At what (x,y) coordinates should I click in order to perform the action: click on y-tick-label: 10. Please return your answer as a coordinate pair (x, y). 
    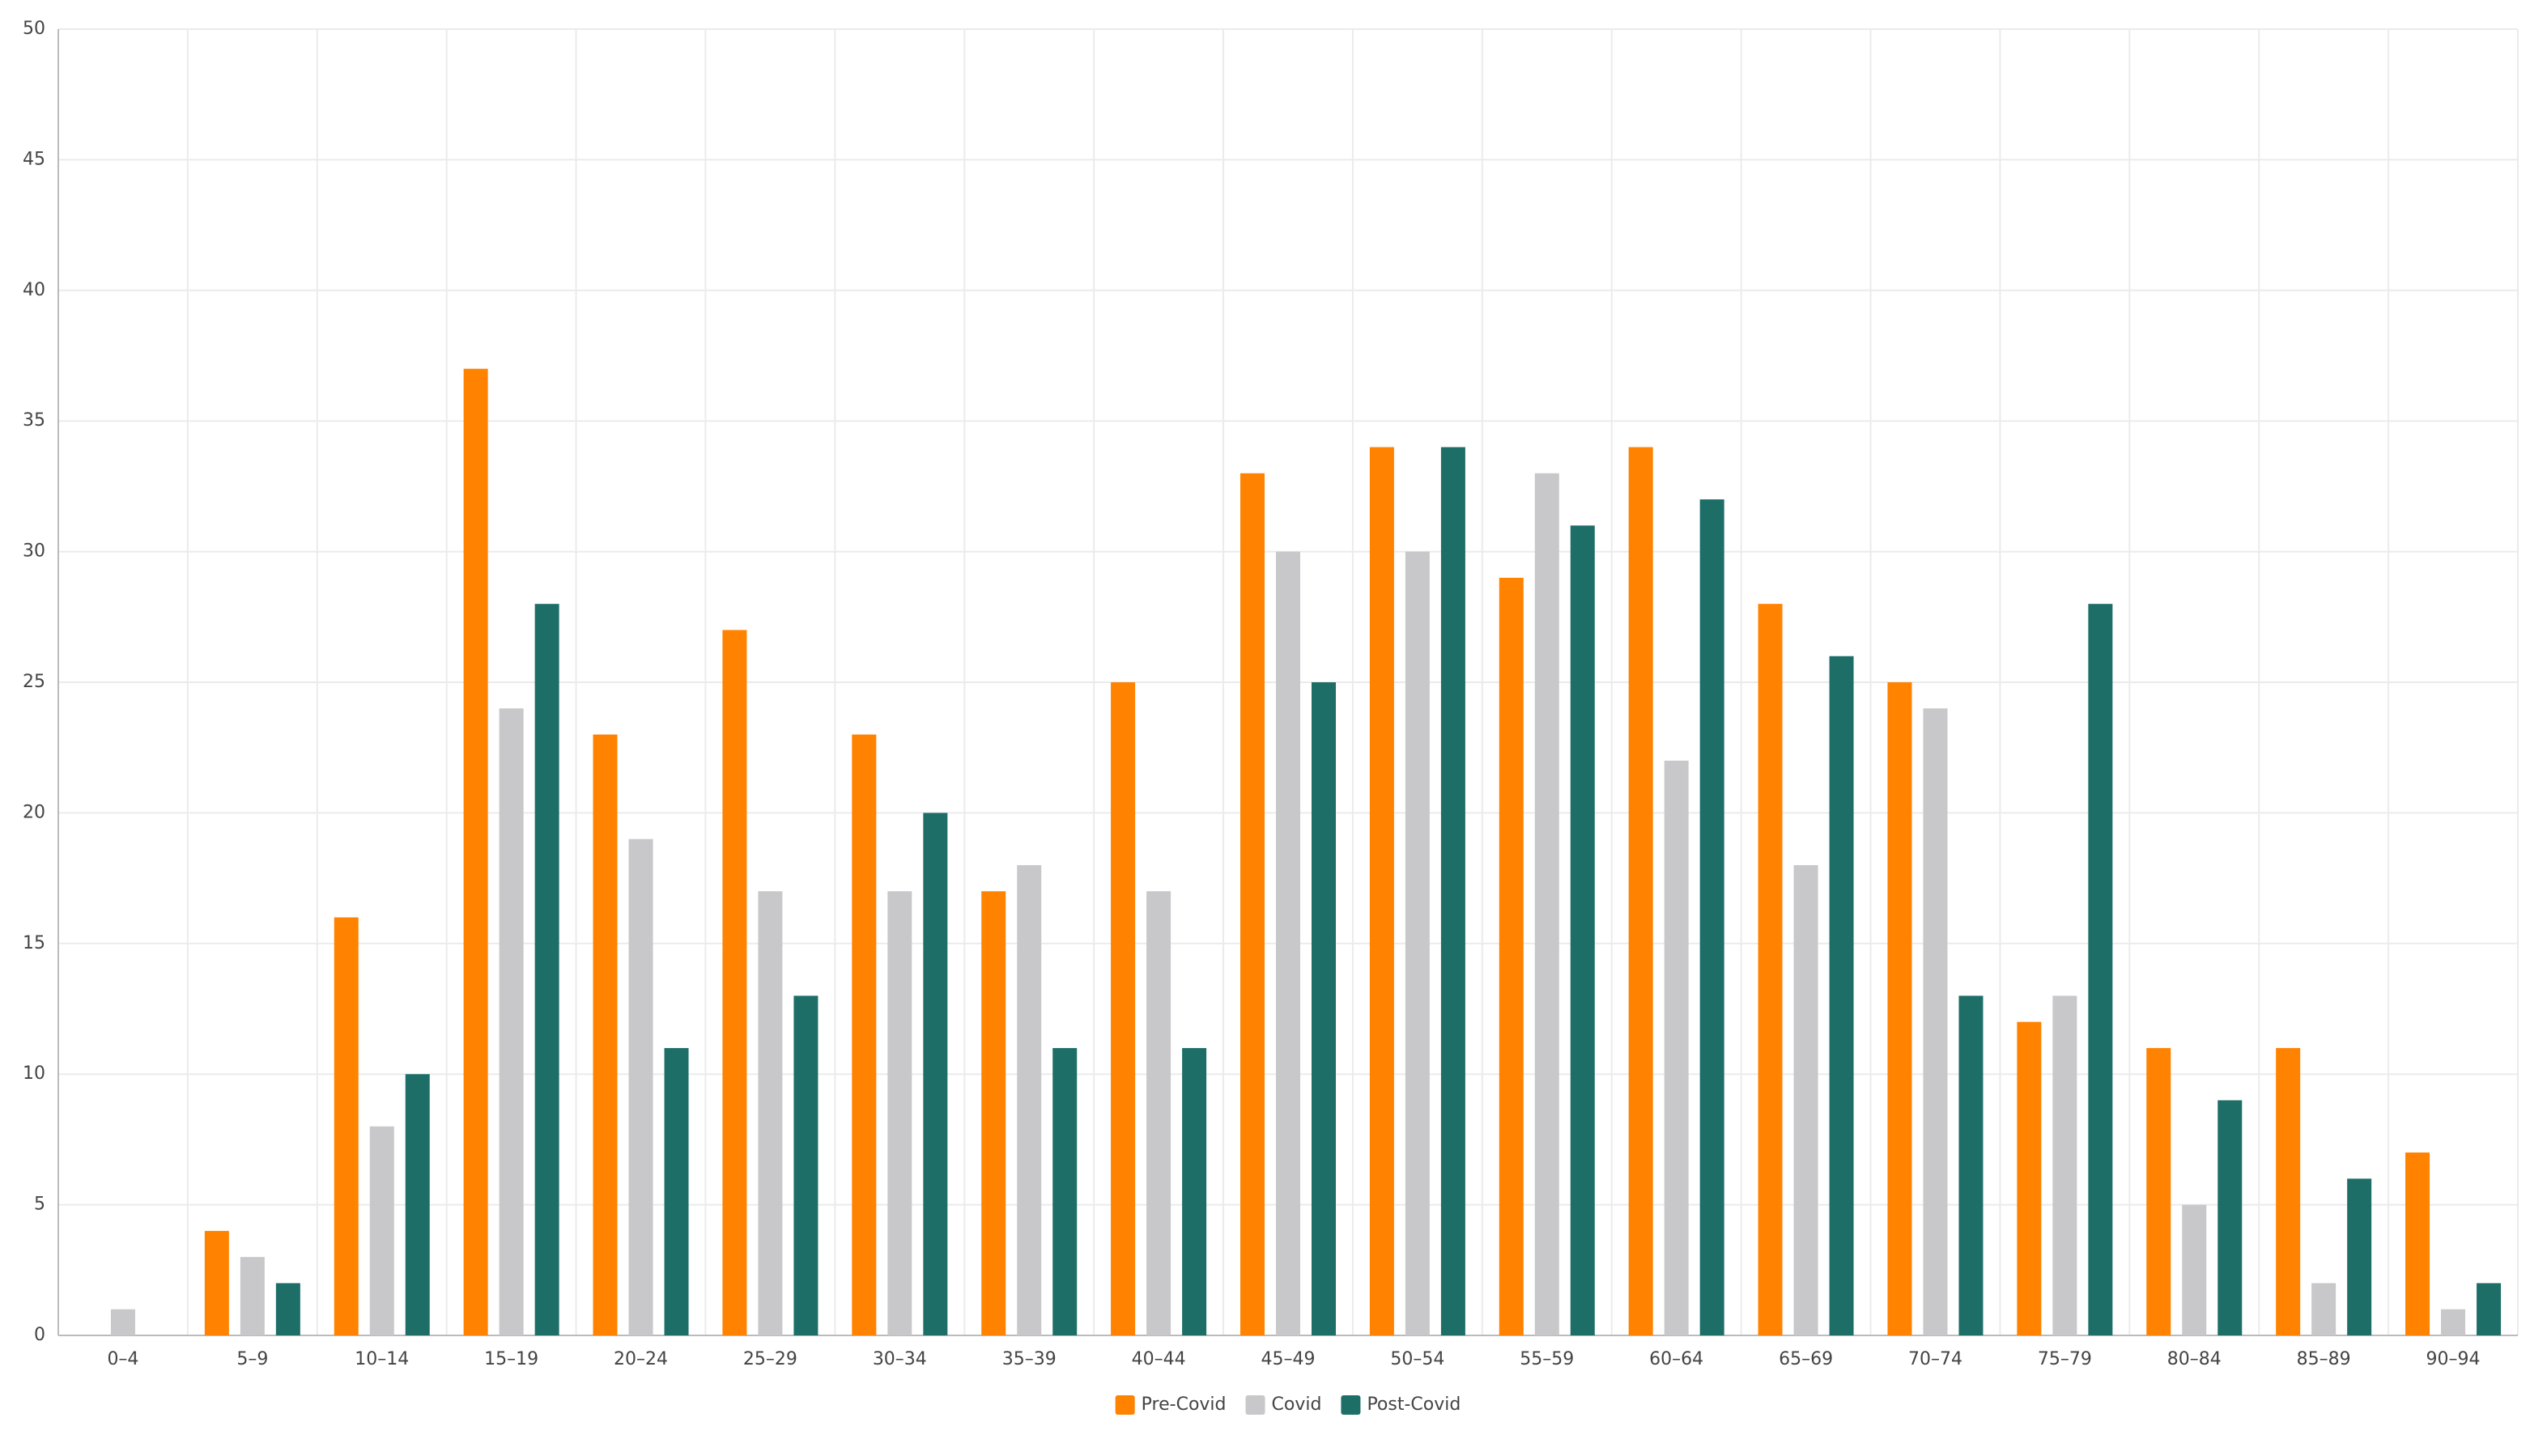
    Looking at the image, I should click on (34, 1073).